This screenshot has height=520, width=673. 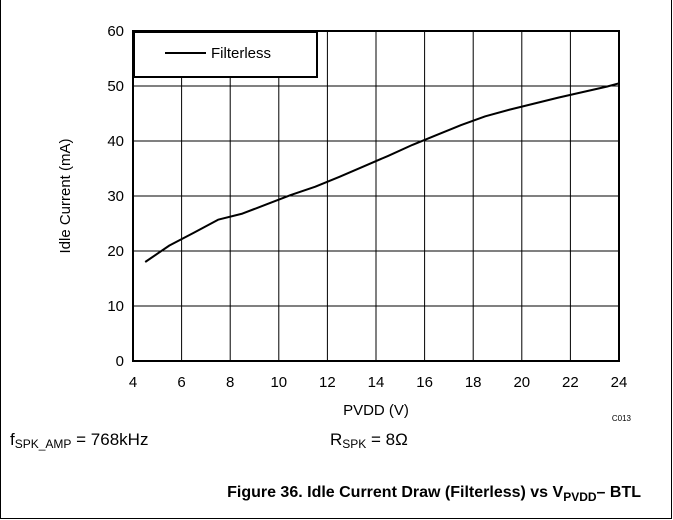 What do you see at coordinates (570, 382) in the screenshot?
I see `x-tick-label: 22` at bounding box center [570, 382].